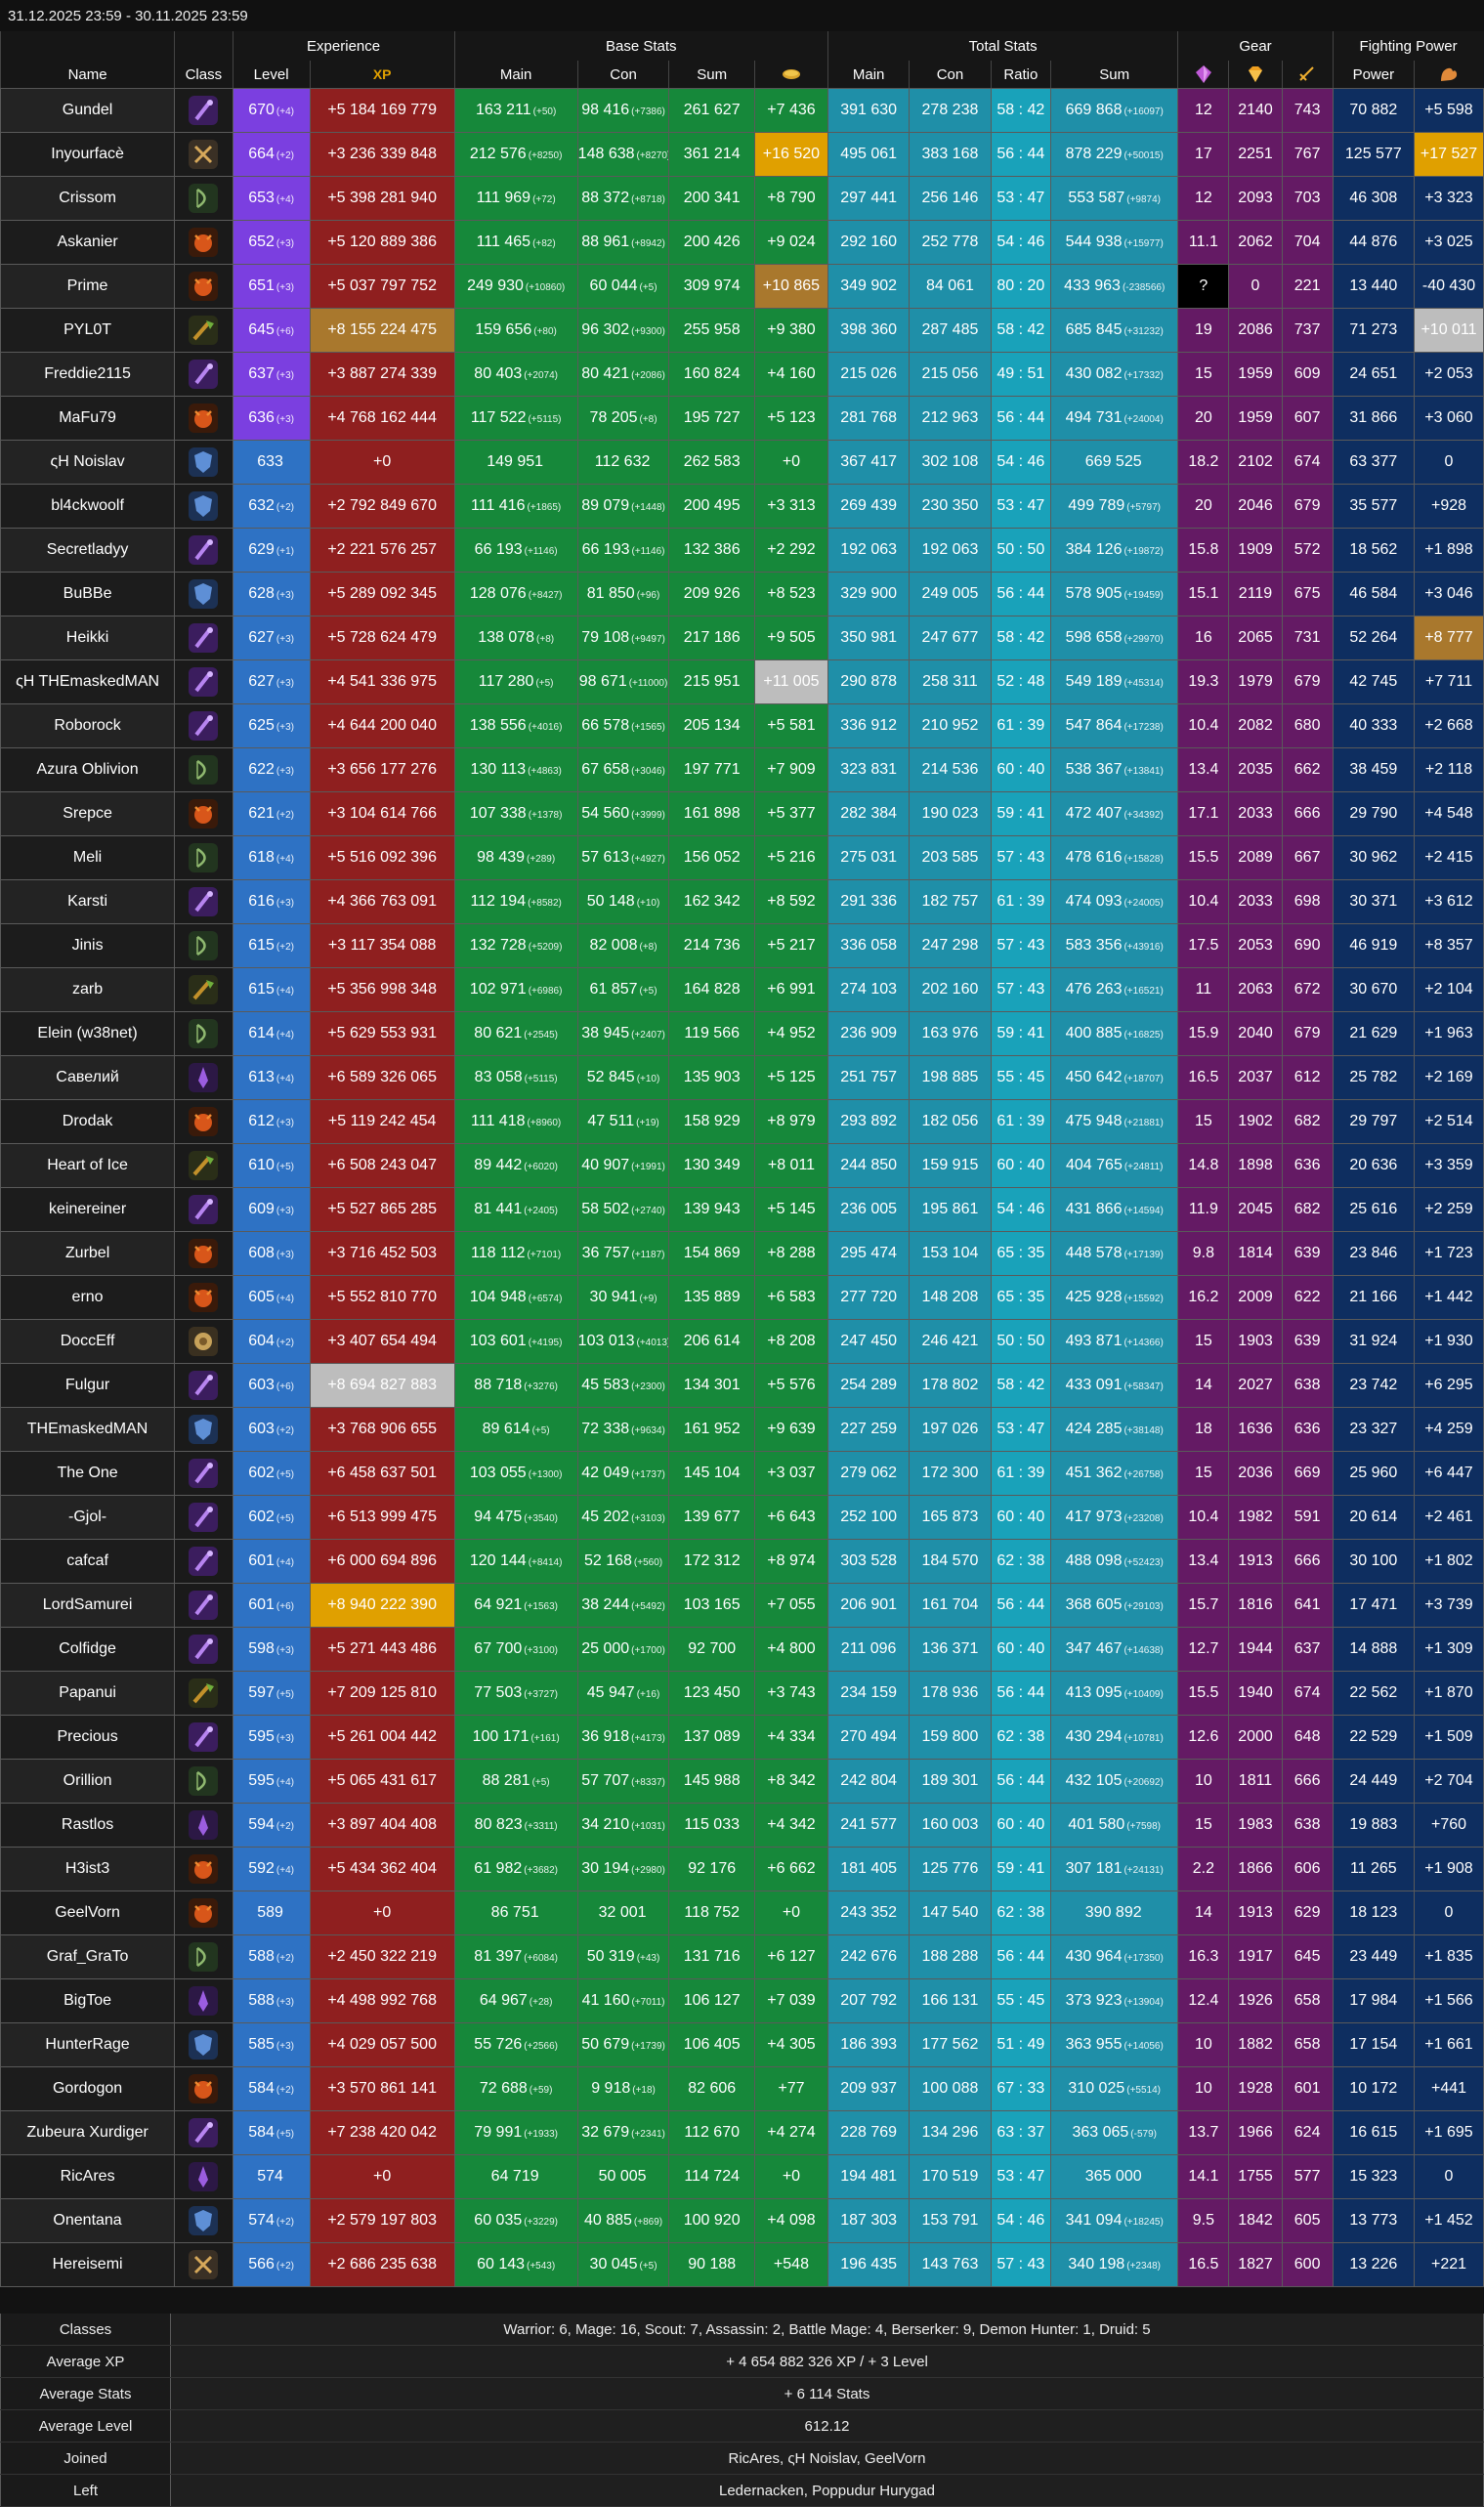 This screenshot has height=2507, width=1484. What do you see at coordinates (88, 506) in the screenshot?
I see `player-name: bl4ckwoolf` at bounding box center [88, 506].